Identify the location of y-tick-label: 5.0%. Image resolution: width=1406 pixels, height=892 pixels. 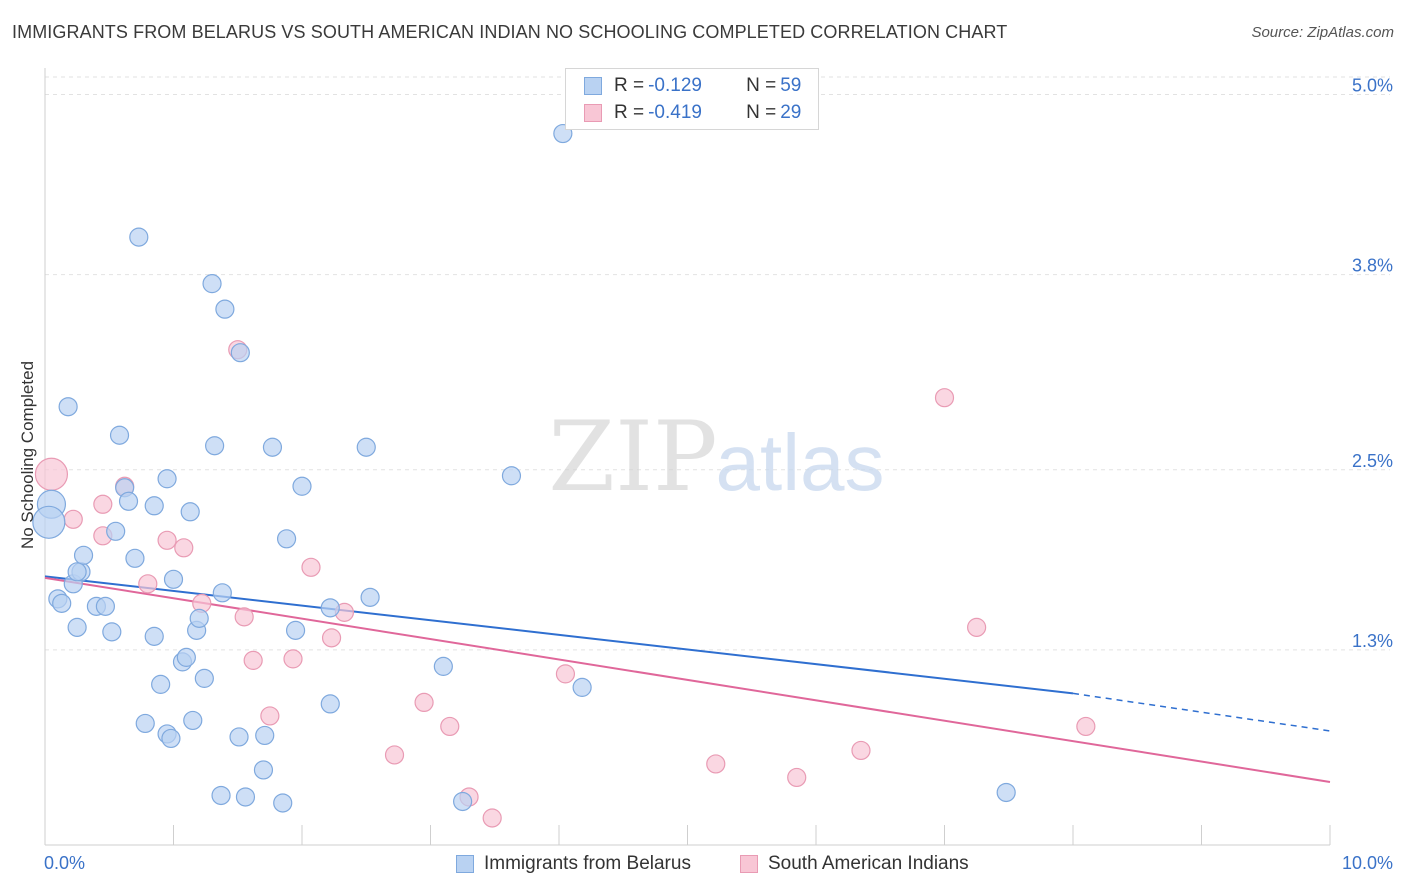
(1372, 86).